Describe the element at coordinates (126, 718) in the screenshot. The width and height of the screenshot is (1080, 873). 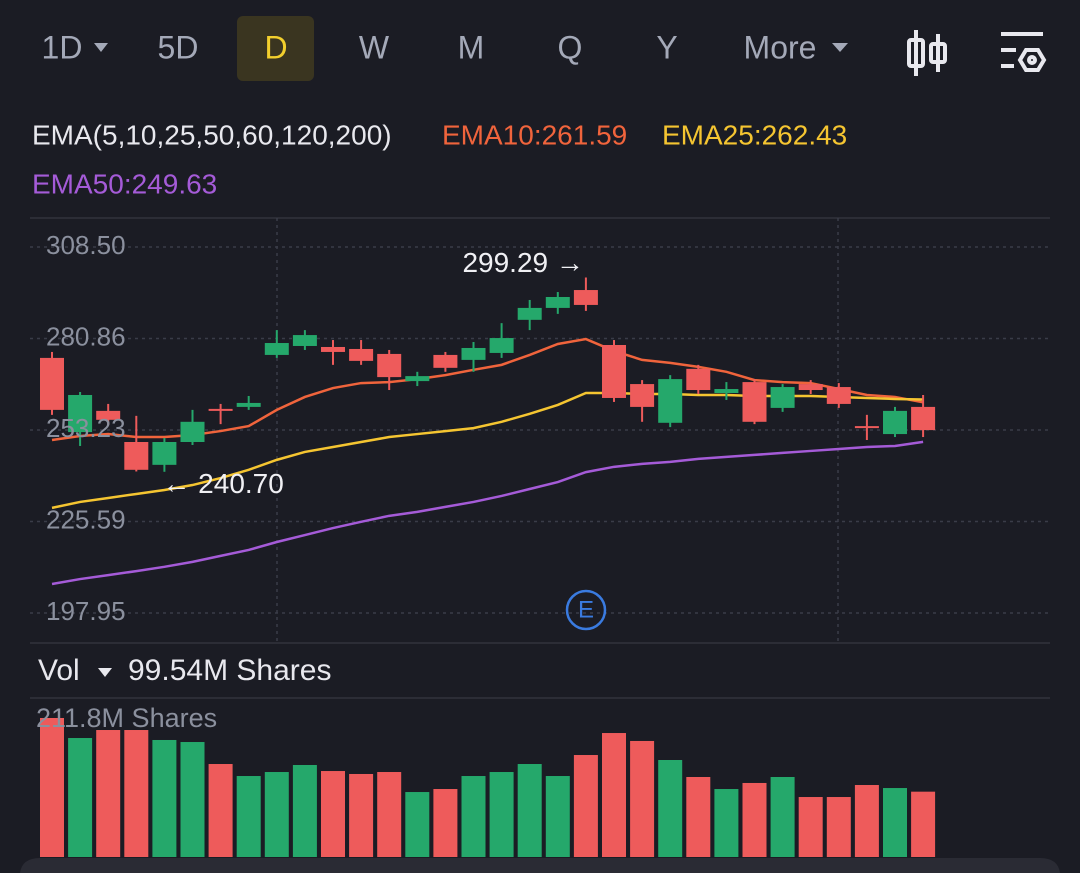
I see `volume-max: 211.8M Shares` at that location.